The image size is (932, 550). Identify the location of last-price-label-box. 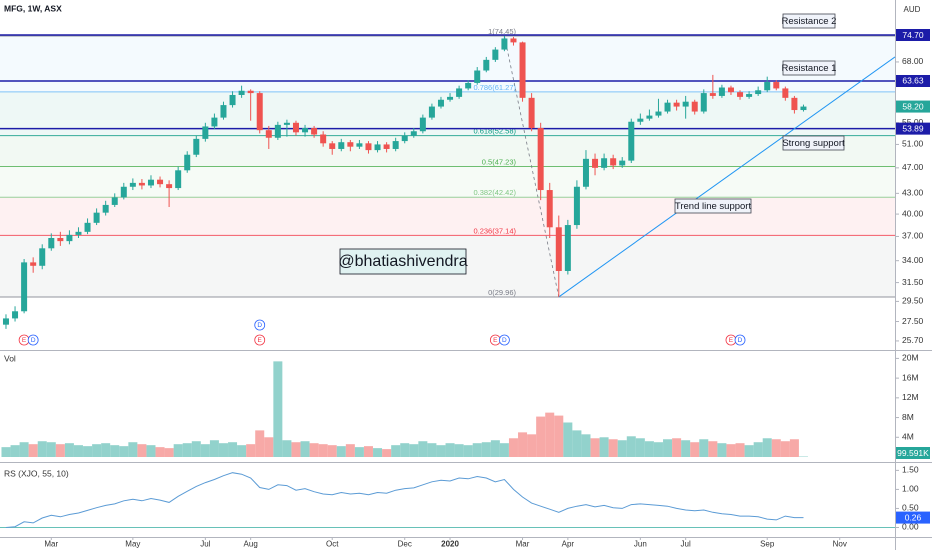
(913, 106).